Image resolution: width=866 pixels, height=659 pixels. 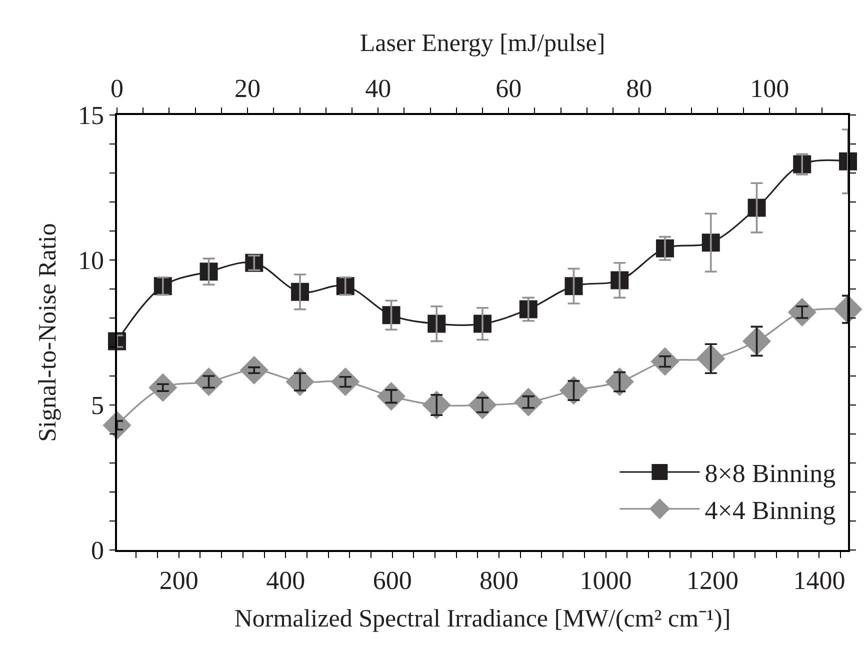 I want to click on y-tick-label: 10, so click(x=91, y=261).